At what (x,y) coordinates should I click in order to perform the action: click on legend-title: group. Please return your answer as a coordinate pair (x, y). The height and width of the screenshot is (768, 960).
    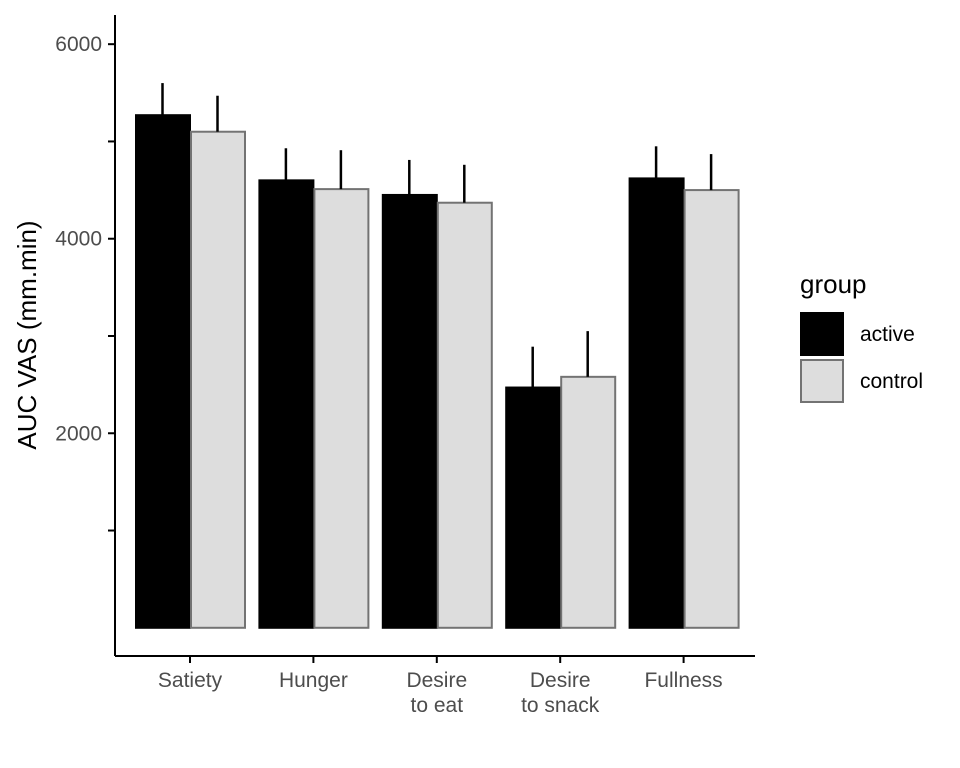
    Looking at the image, I should click on (833, 284).